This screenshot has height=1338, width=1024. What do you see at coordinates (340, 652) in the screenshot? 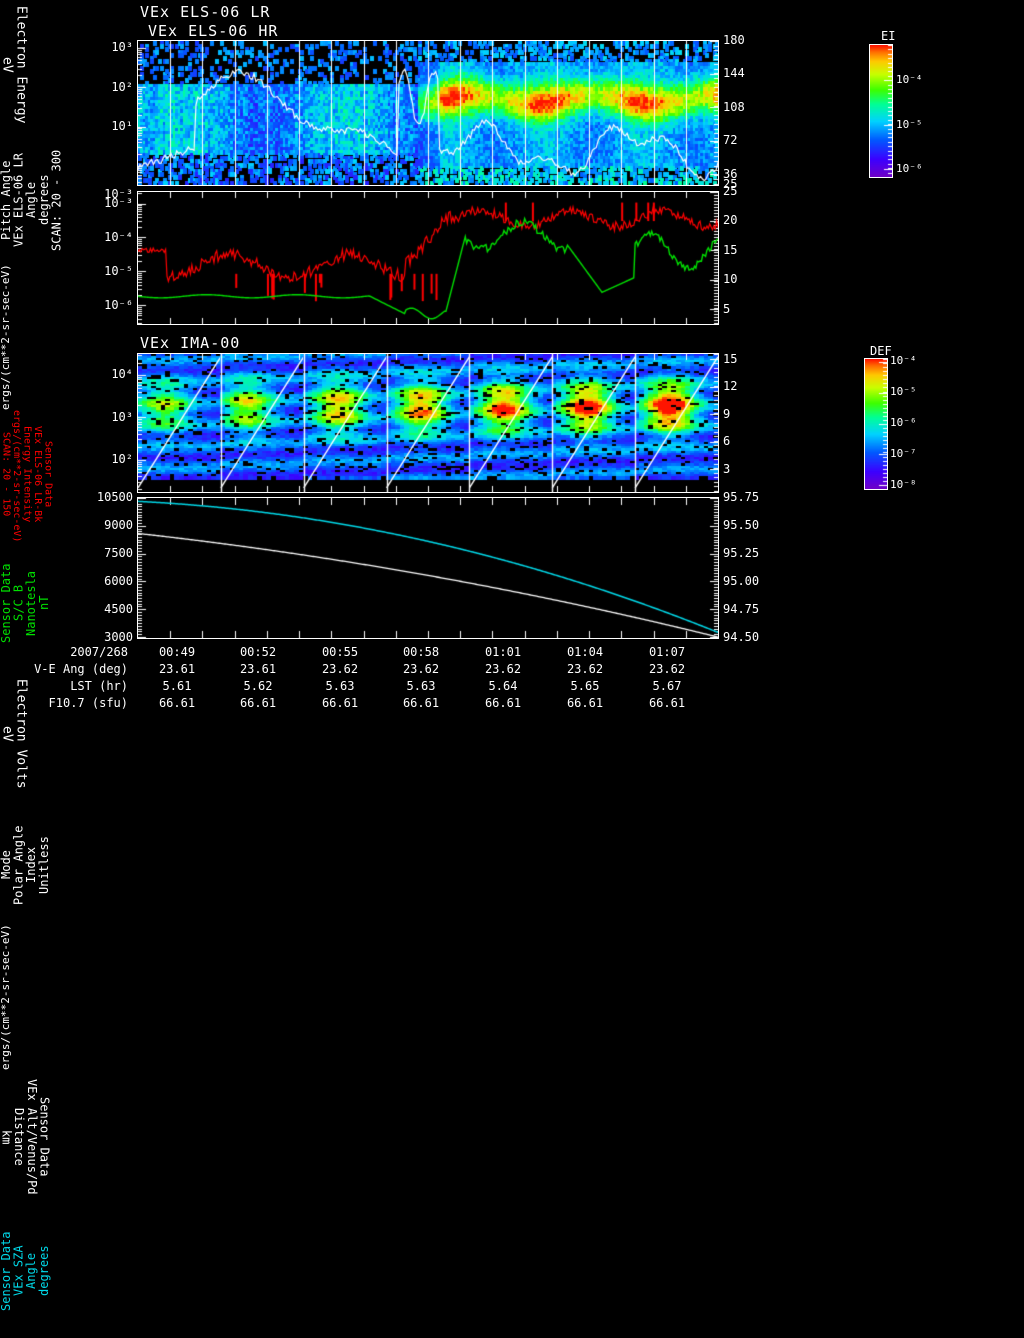
I see `footer-cell: 00:55` at bounding box center [340, 652].